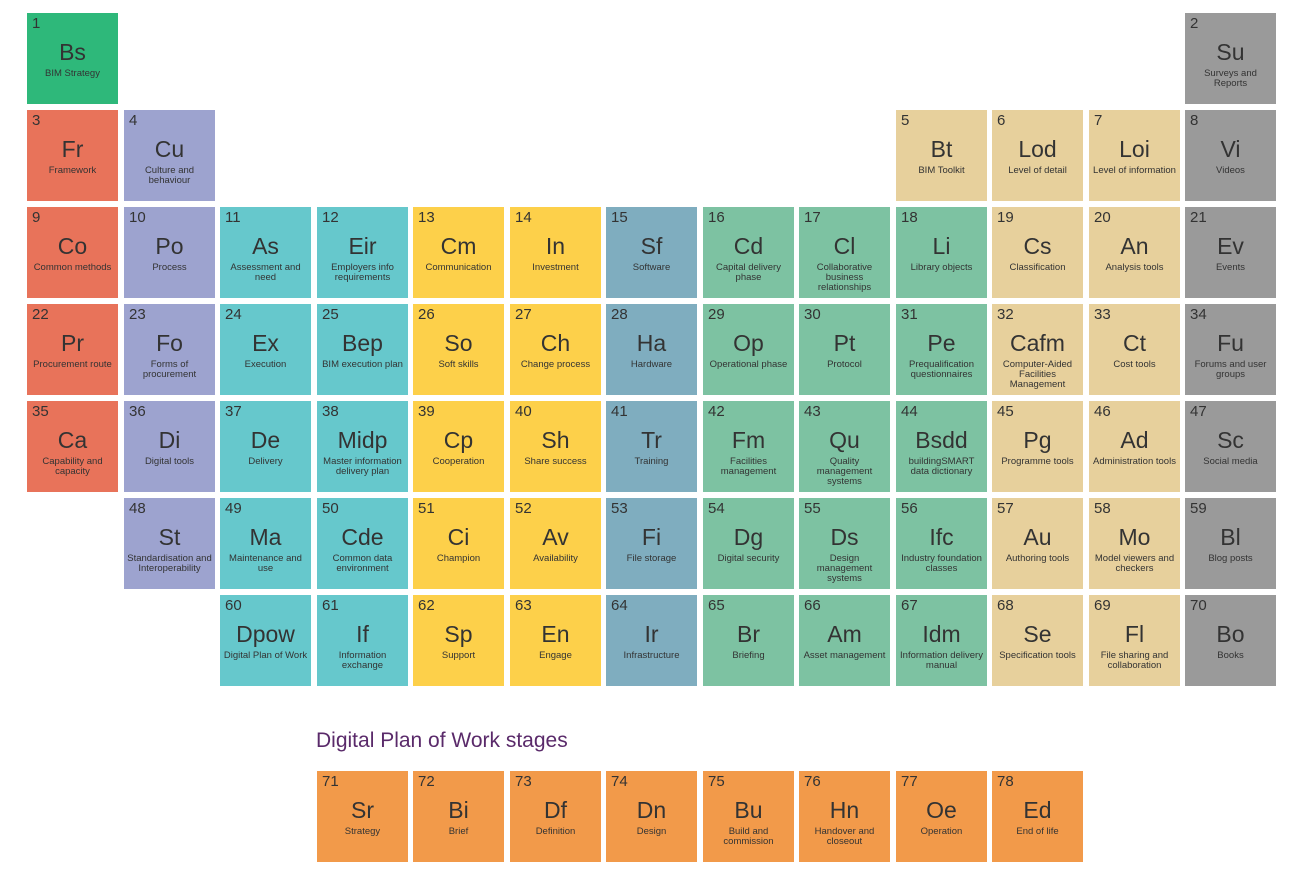 This screenshot has height=877, width=1301. I want to click on element-tile-dpow: 60 Dpow Digital Plan of Work, so click(265, 640).